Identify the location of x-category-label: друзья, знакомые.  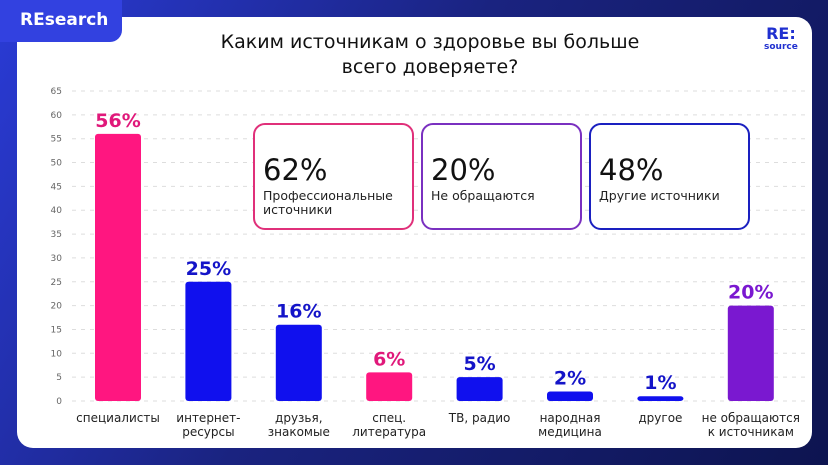
(299, 425).